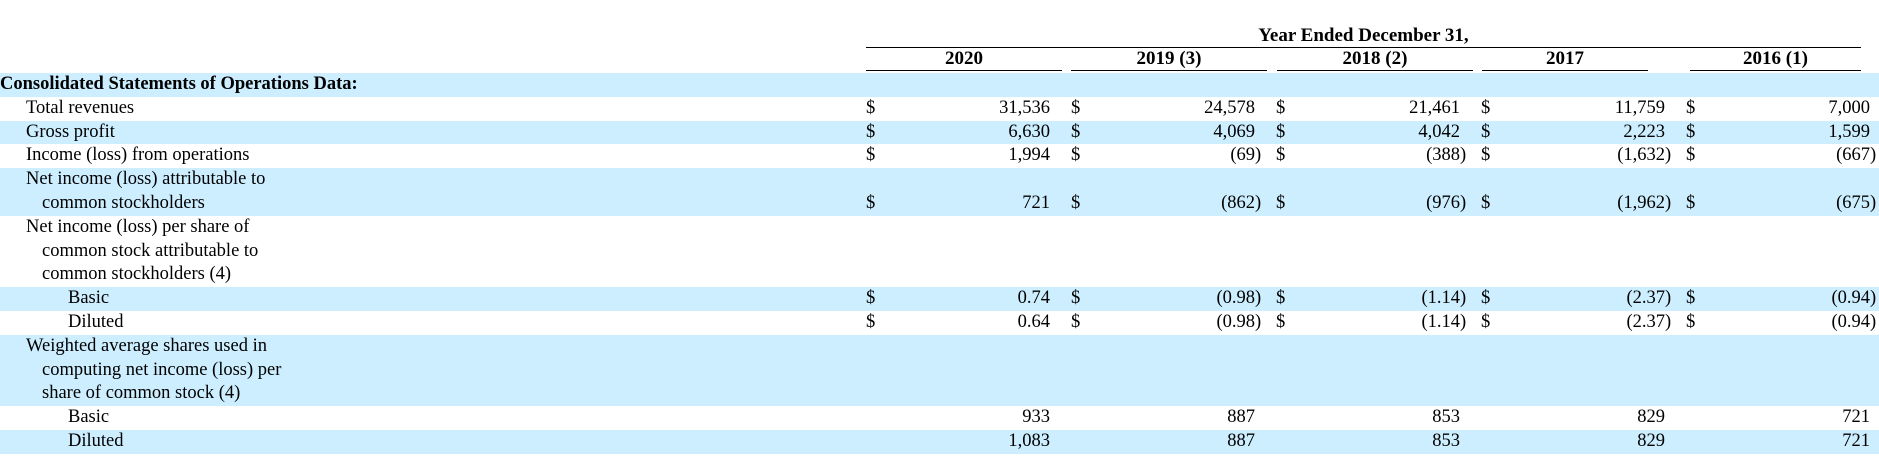  I want to click on cell-value: (0.98, so click(1171, 299).